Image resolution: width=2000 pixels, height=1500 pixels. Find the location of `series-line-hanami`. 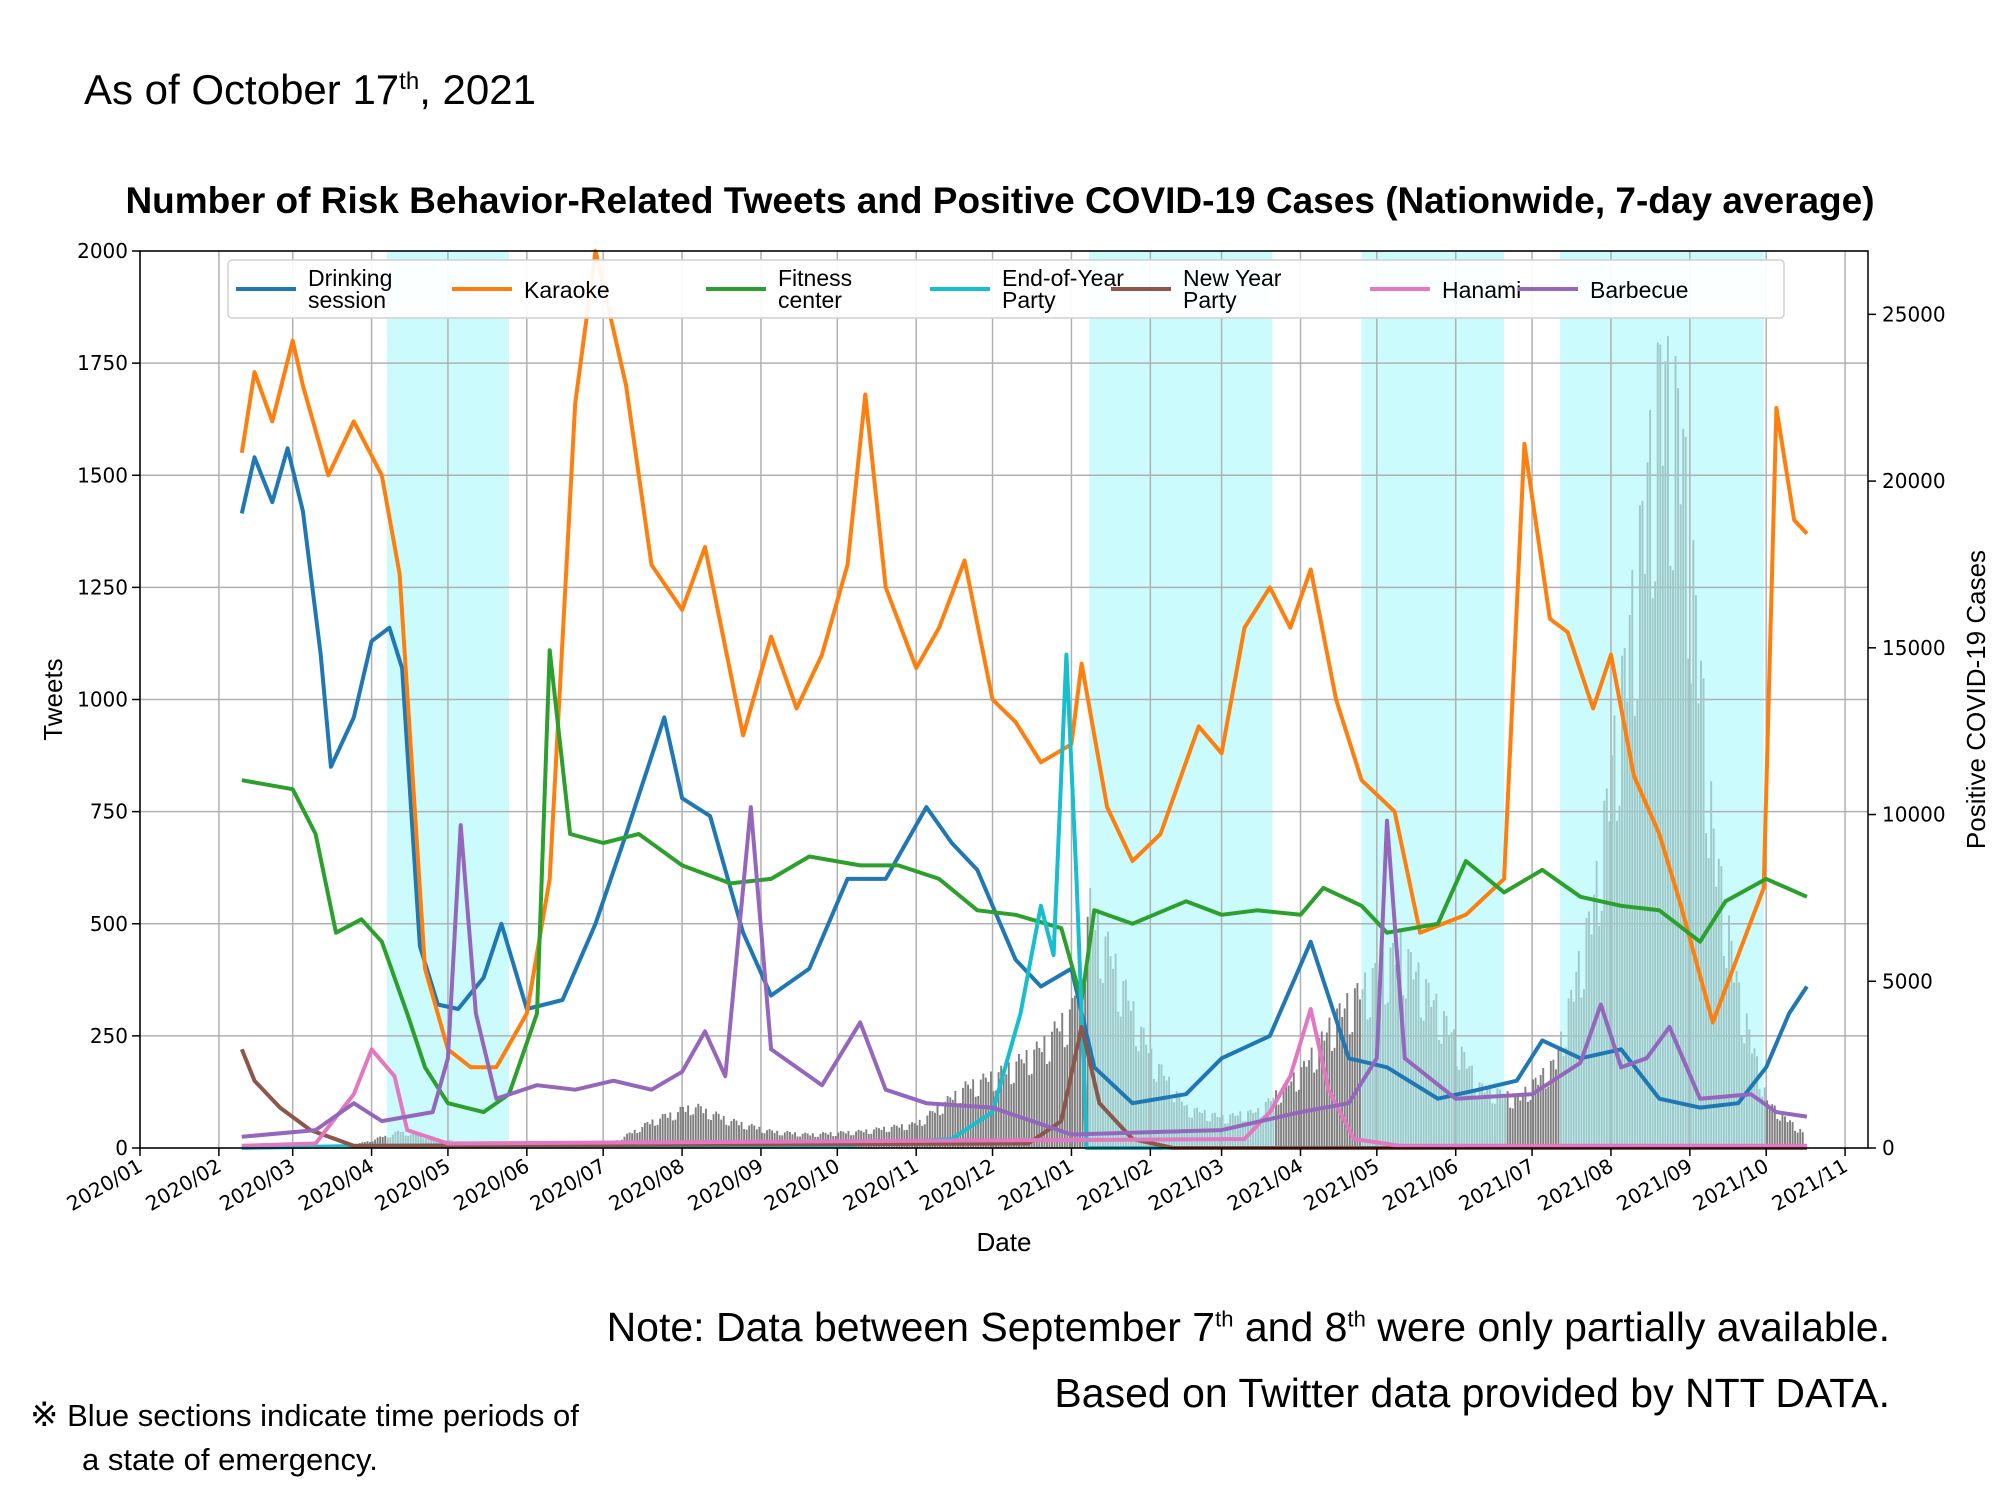

series-line-hanami is located at coordinates (1024, 1077).